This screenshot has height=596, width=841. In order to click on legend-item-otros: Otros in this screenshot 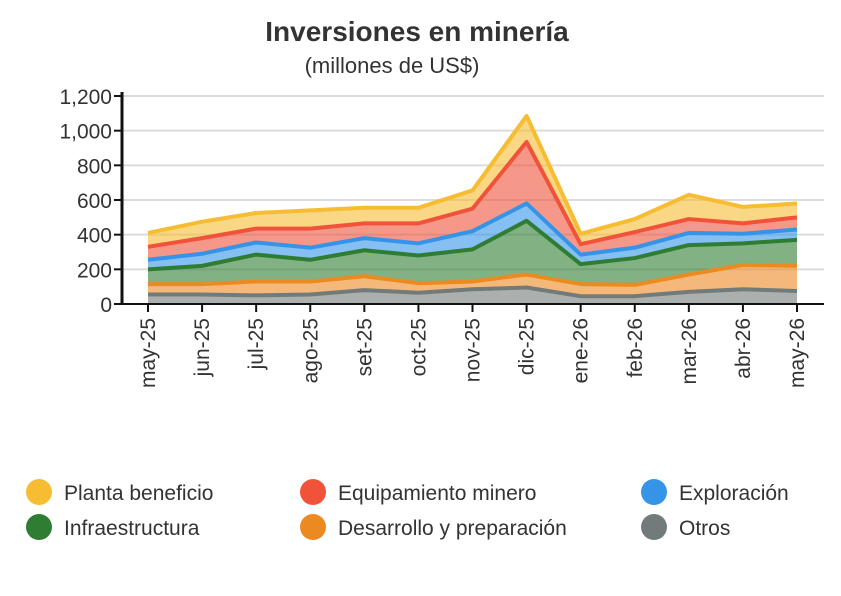, I will do `click(685, 527)`.